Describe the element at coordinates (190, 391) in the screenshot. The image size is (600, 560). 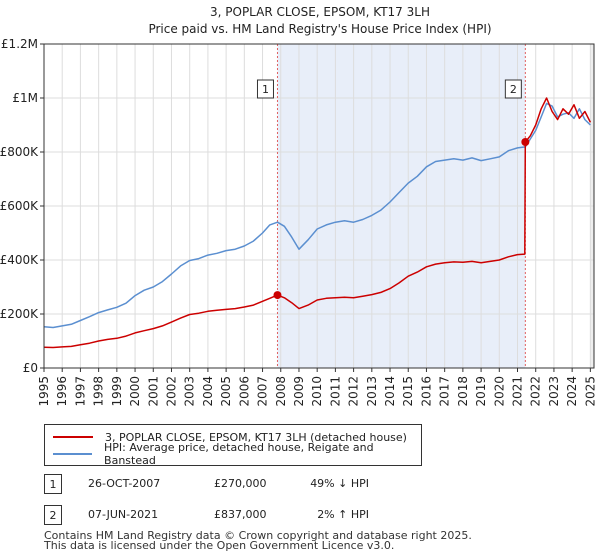
I see `x-tick-label: 2003` at that location.